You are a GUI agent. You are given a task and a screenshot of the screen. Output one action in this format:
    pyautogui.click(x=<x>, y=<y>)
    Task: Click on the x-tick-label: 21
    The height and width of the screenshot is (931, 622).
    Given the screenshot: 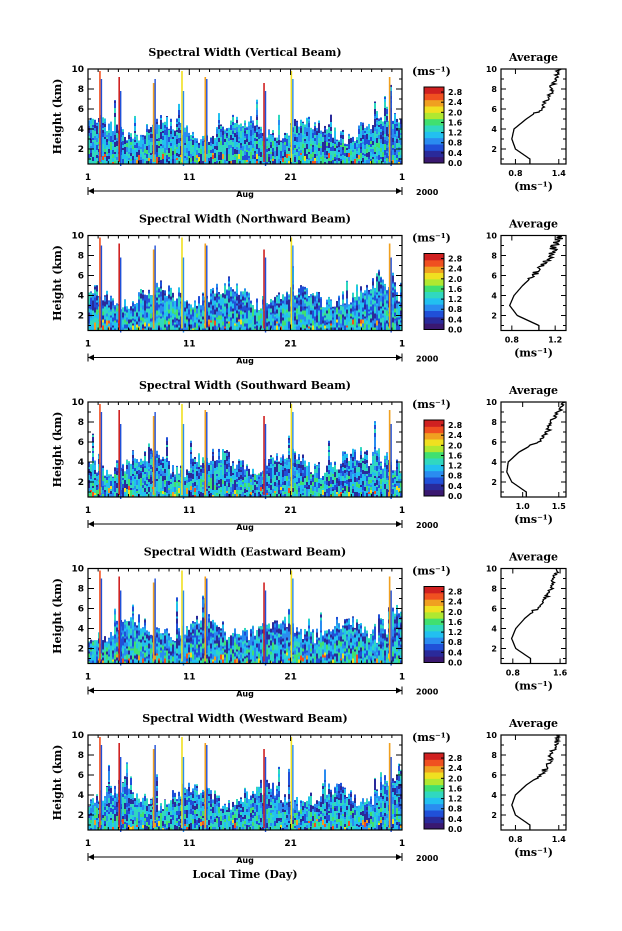 What is the action you would take?
    pyautogui.click(x=290, y=511)
    